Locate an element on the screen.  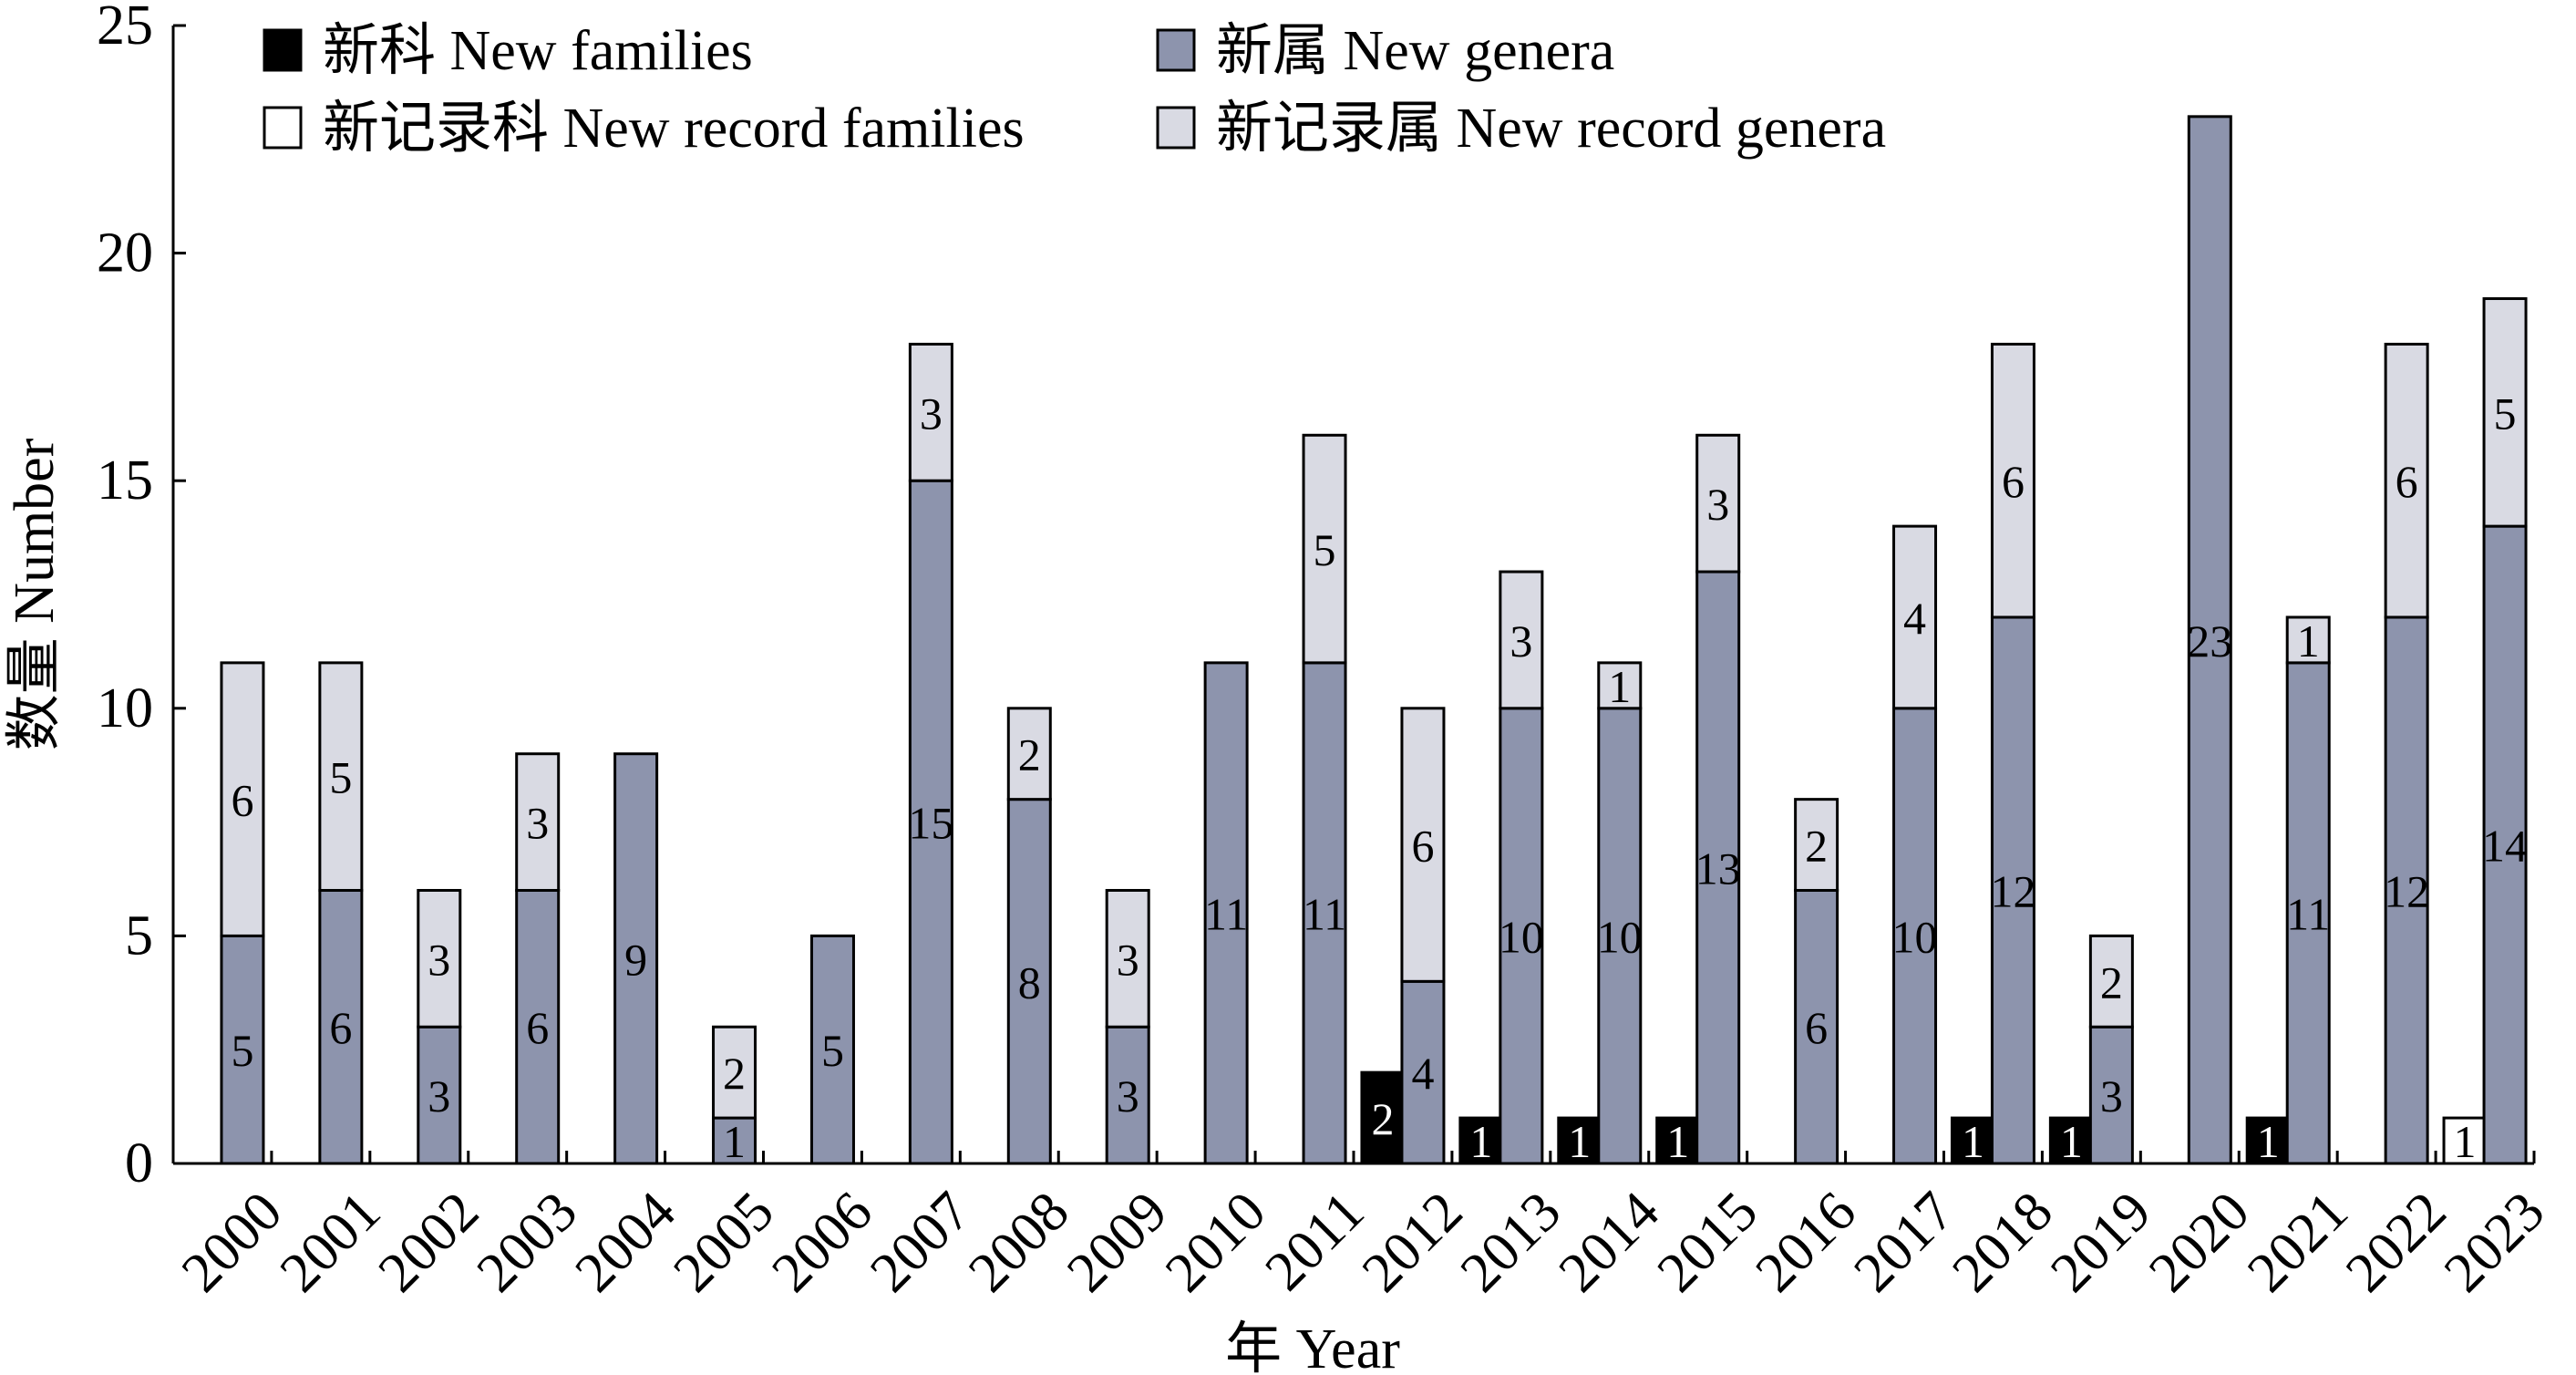
bar-new-record-genera-2001 is located at coordinates (341, 776).